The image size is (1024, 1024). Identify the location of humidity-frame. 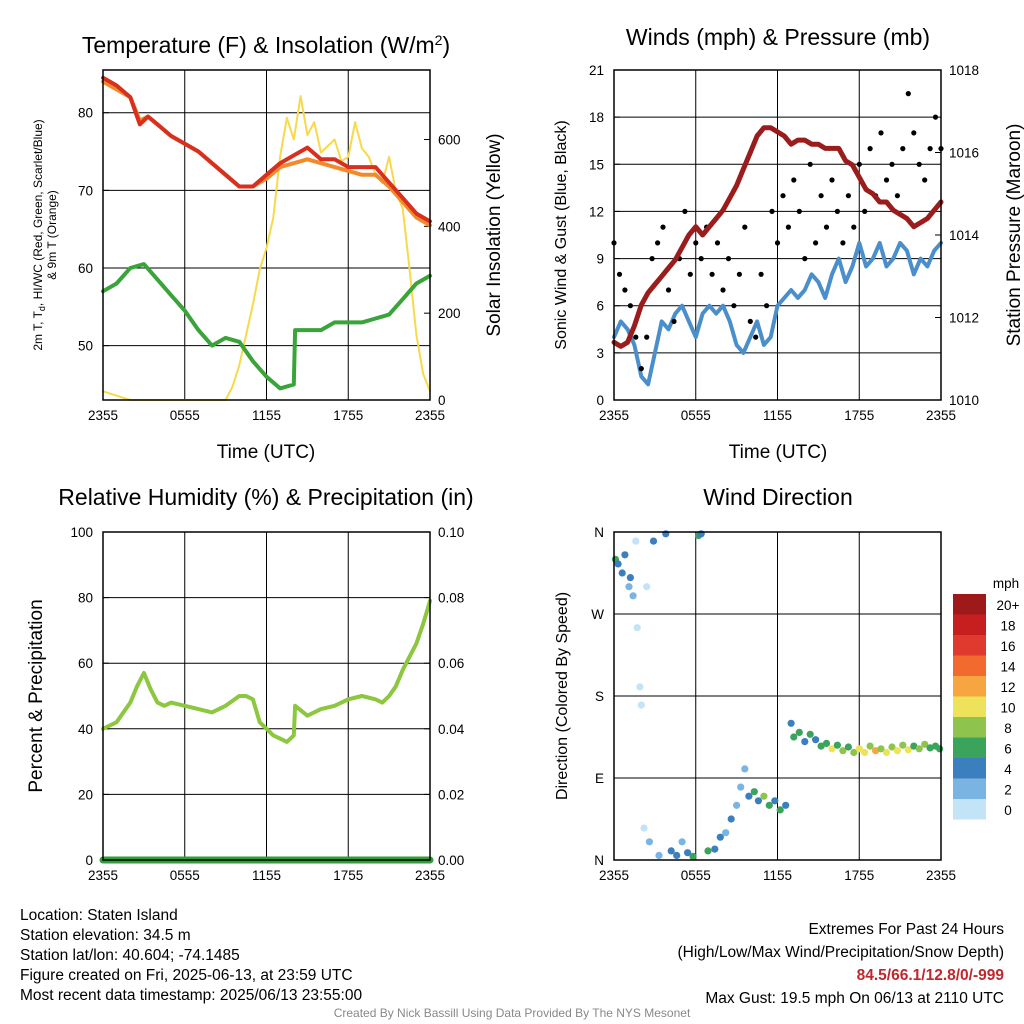
(266, 696).